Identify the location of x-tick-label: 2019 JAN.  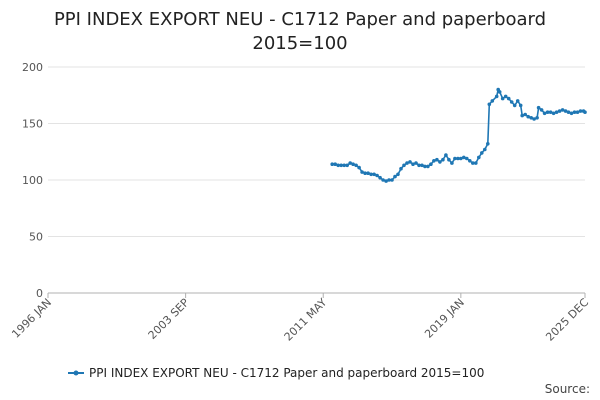
(444, 318).